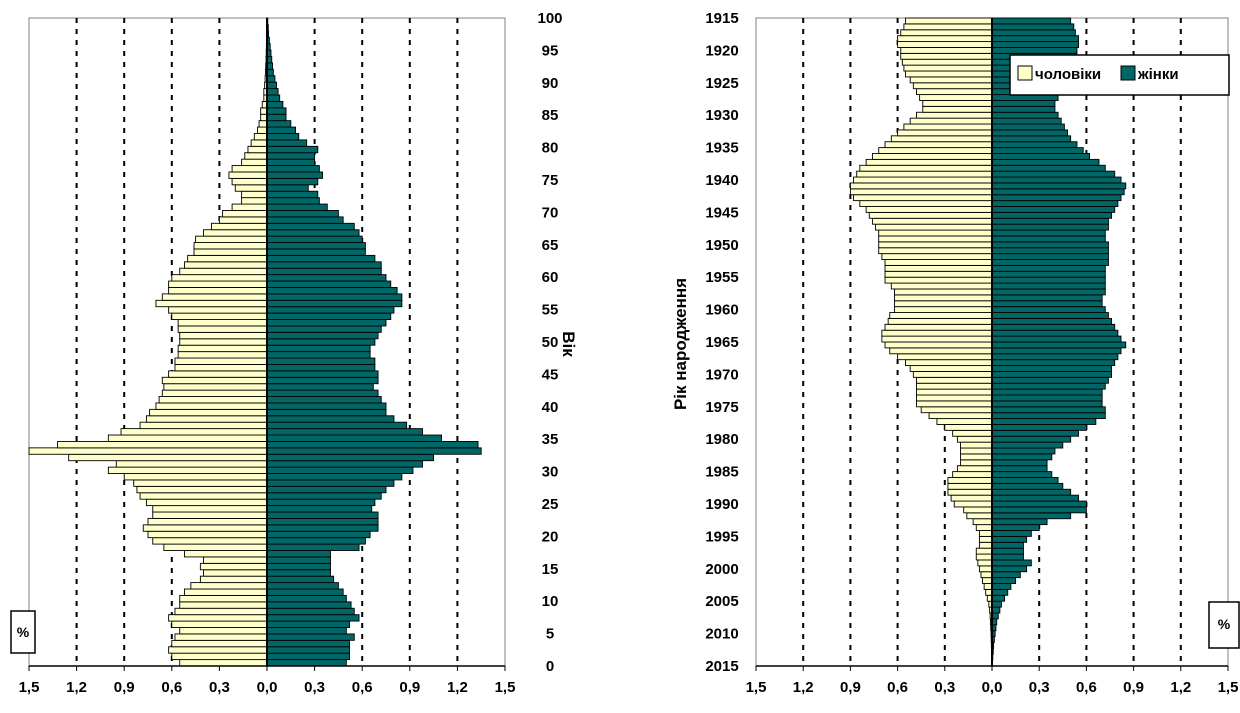  I want to click on y-tick-label: 0, so click(550, 666).